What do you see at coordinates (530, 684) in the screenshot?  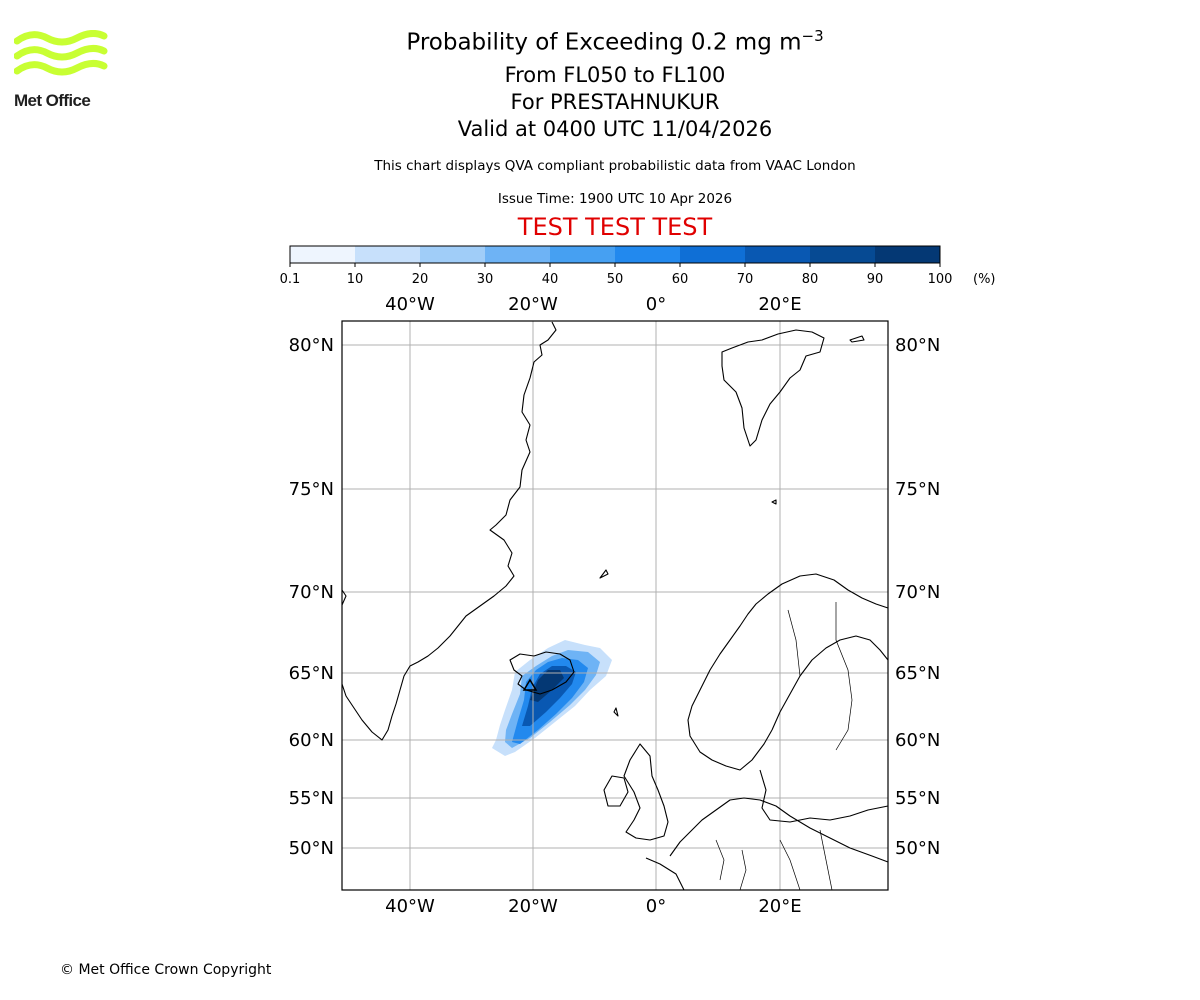 I see `volcano-marker-icon` at bounding box center [530, 684].